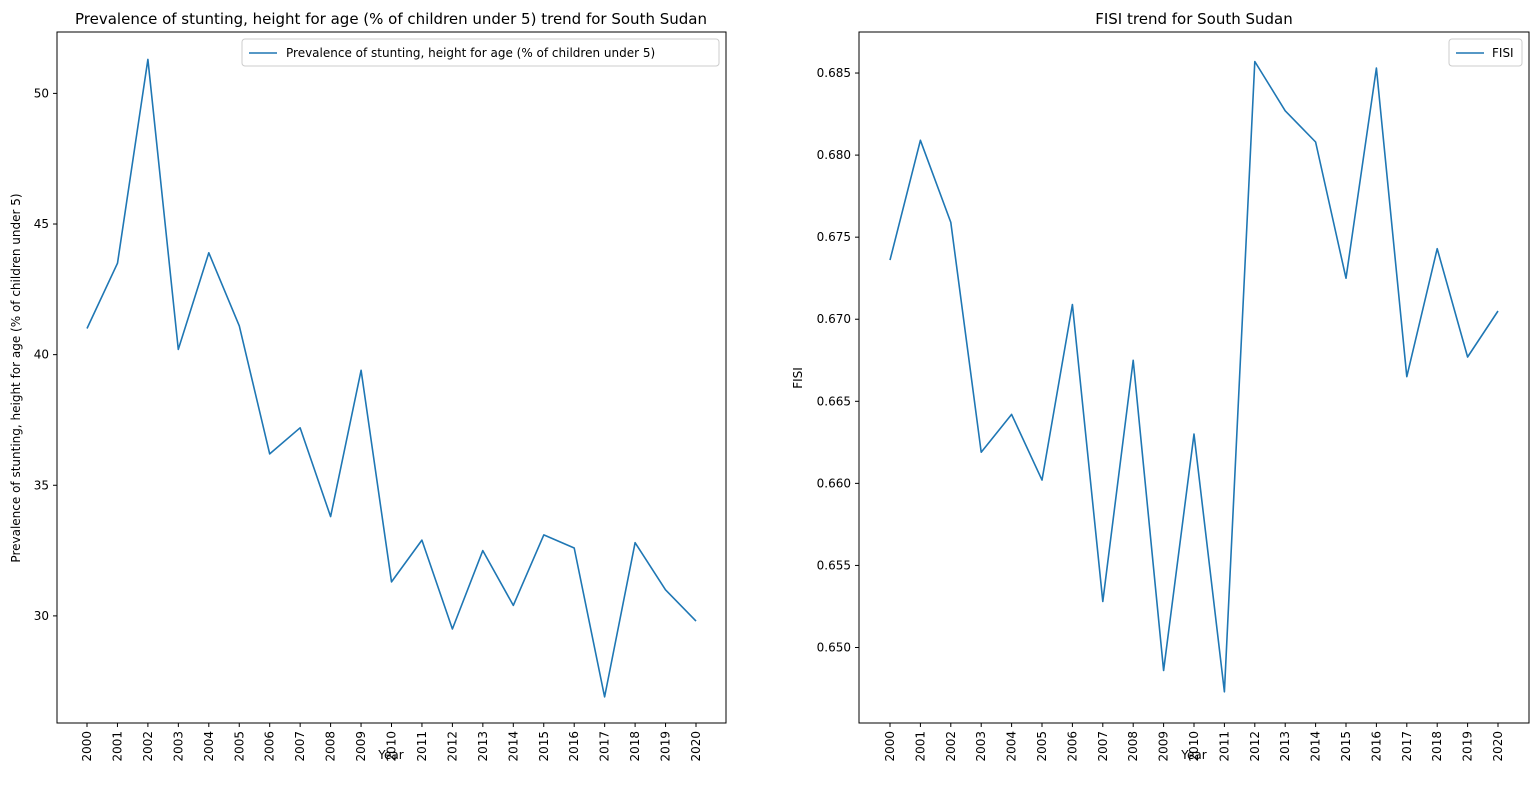  What do you see at coordinates (834, 483) in the screenshot?
I see `y-tick-label: 0.660` at bounding box center [834, 483].